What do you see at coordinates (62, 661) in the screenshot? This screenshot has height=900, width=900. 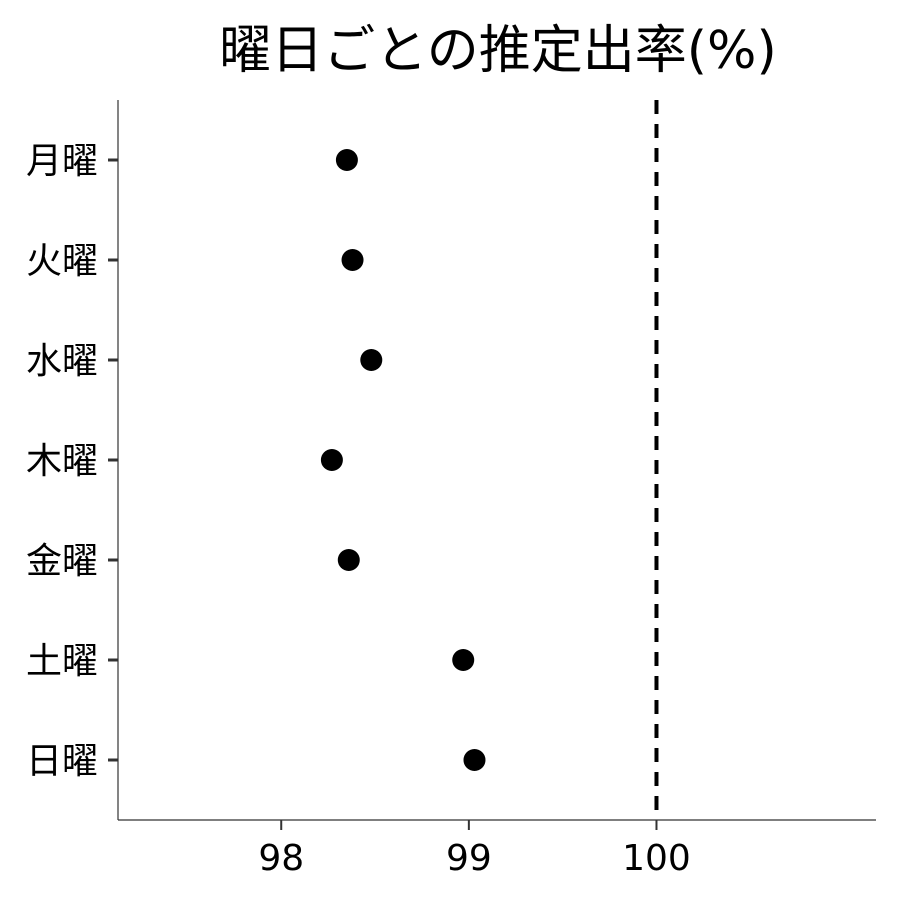 I see `y-tick-label: 土曜` at bounding box center [62, 661].